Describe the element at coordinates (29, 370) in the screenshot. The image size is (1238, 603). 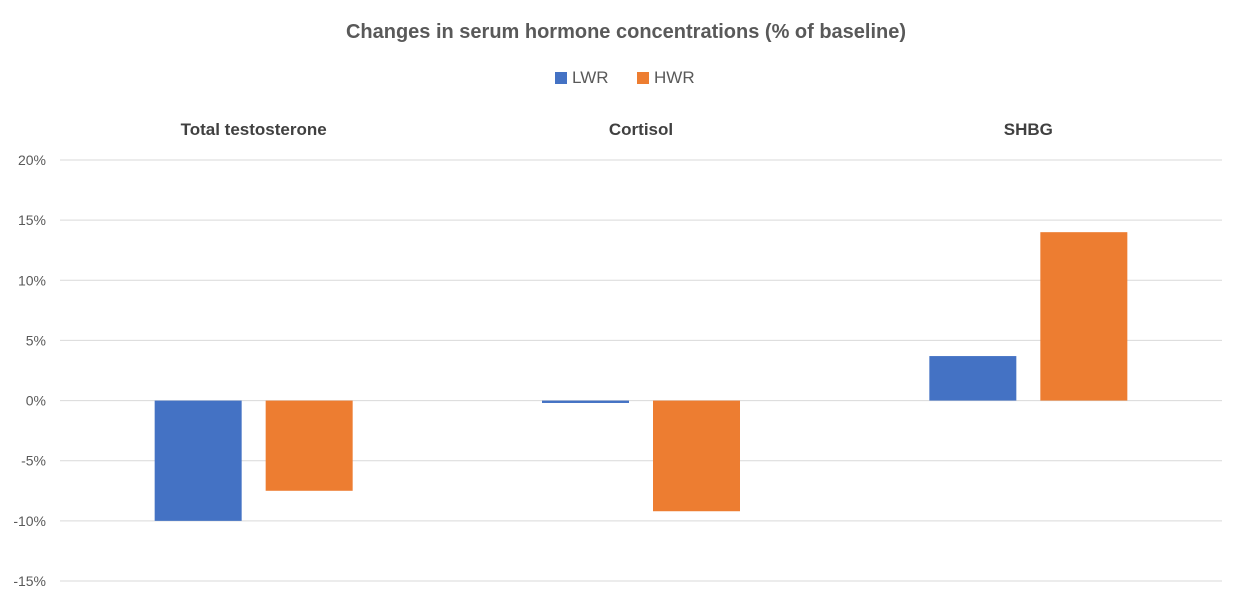
I see `y-axis-ticks: -15% -10% -5% 0% 5% 10% 15% 20%` at that location.